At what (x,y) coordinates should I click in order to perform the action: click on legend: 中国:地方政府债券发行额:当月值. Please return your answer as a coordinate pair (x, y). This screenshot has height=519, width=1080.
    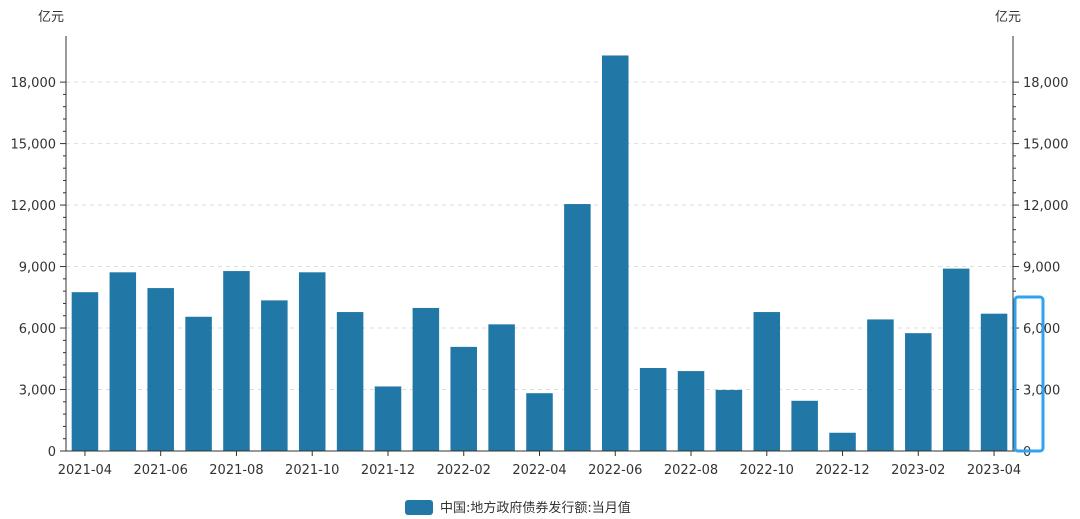
    Looking at the image, I should click on (518, 508).